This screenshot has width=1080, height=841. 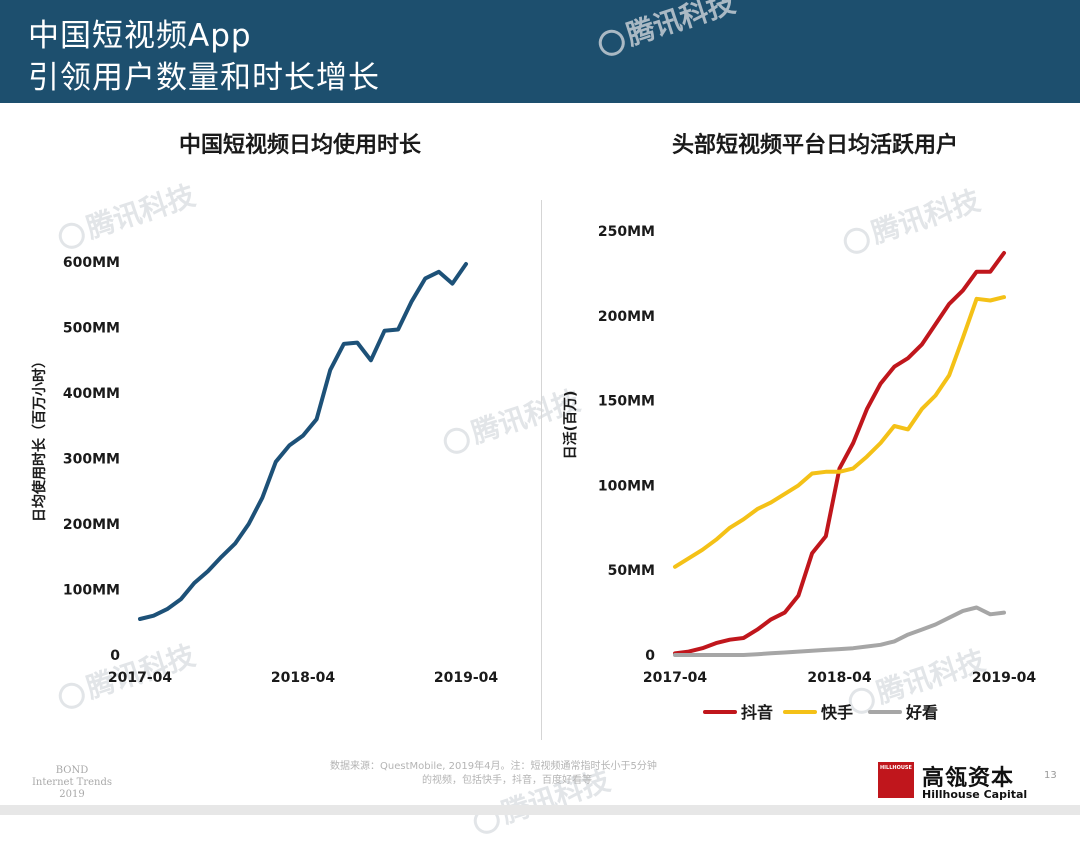 I want to click on duration-y-tick-label: 0, so click(x=115, y=656).